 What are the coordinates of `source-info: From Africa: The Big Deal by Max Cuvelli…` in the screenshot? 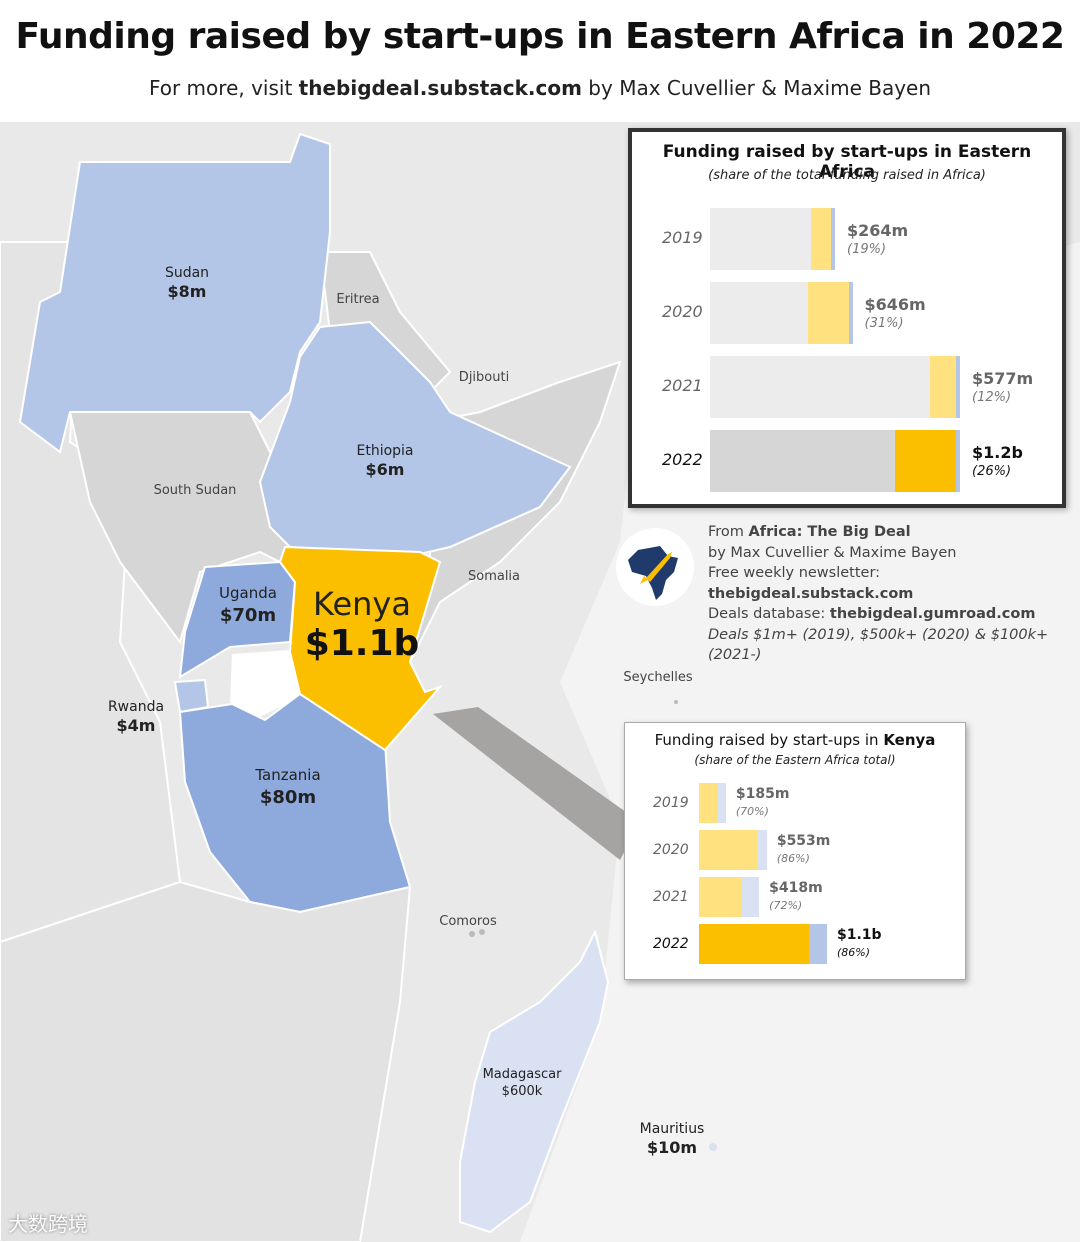 It's located at (878, 593).